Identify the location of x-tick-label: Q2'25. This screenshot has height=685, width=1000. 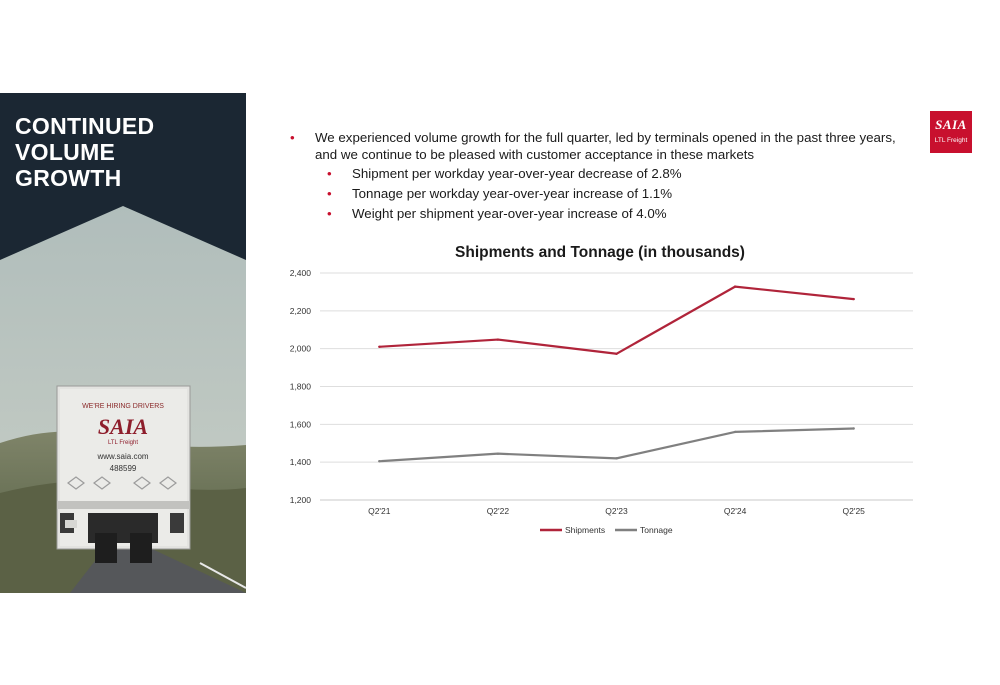
(853, 511).